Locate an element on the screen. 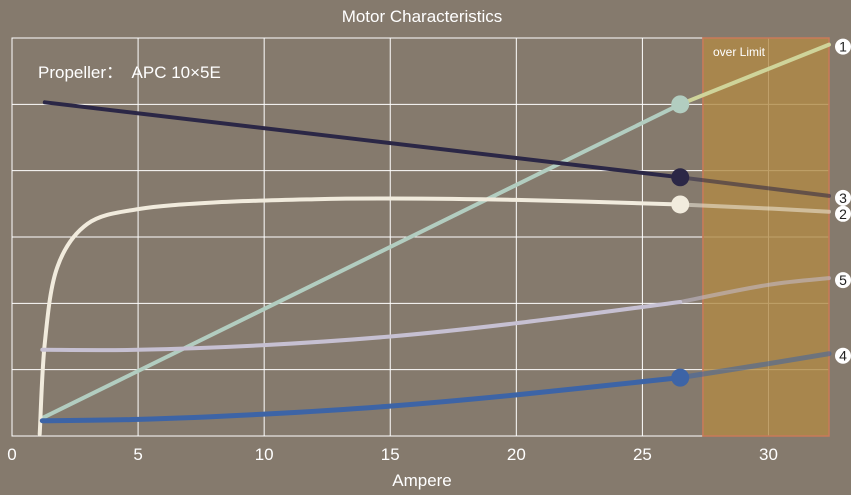 Image resolution: width=851 pixels, height=495 pixels. x-tick-labels: 0 5 10 15 20 25 30 is located at coordinates (392, 454).